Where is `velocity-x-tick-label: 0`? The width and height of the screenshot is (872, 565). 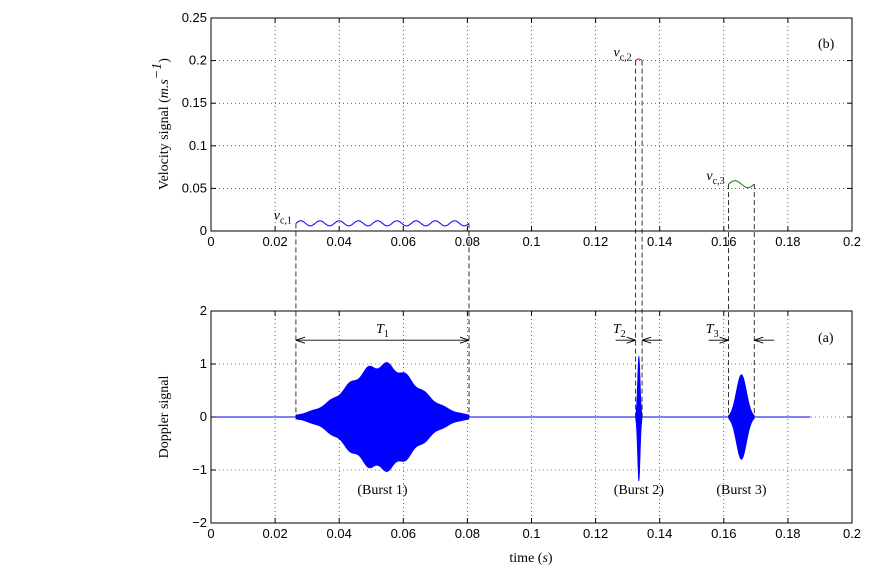
velocity-x-tick-label: 0 is located at coordinates (210, 241).